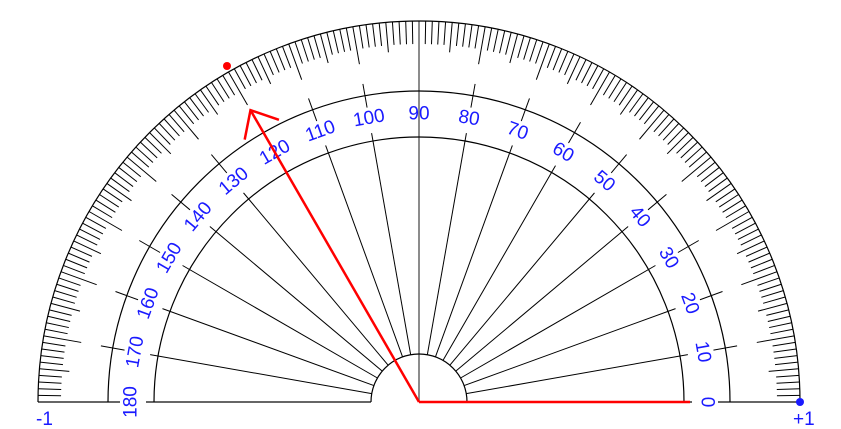 This screenshot has width=841, height=429. What do you see at coordinates (44, 419) in the screenshot?
I see `left-end-label: -1` at bounding box center [44, 419].